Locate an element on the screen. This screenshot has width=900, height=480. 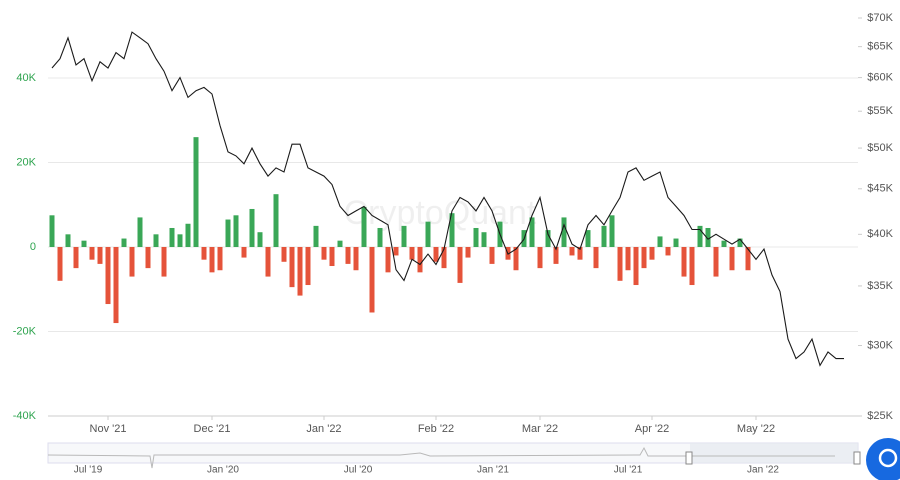
x-tick-label: Nov '21 is located at coordinates (108, 429).